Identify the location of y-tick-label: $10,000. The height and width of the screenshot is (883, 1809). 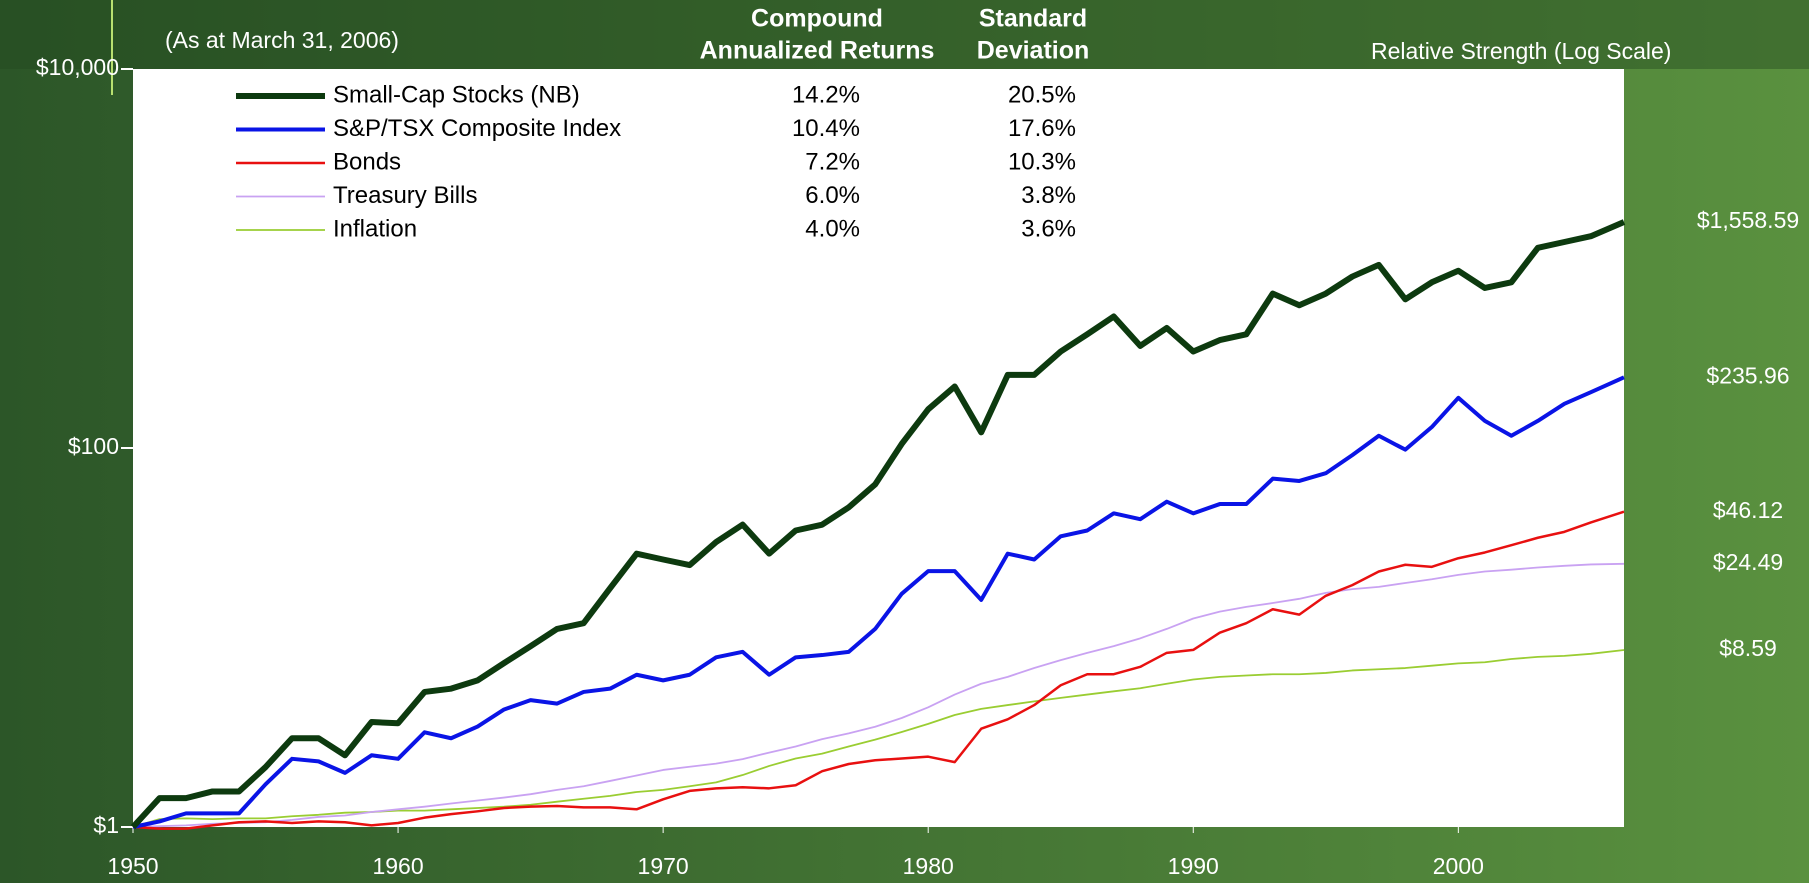
(77, 67).